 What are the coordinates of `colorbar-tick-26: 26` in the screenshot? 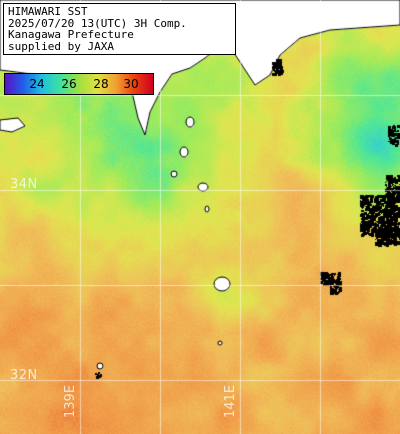 It's located at (69, 84).